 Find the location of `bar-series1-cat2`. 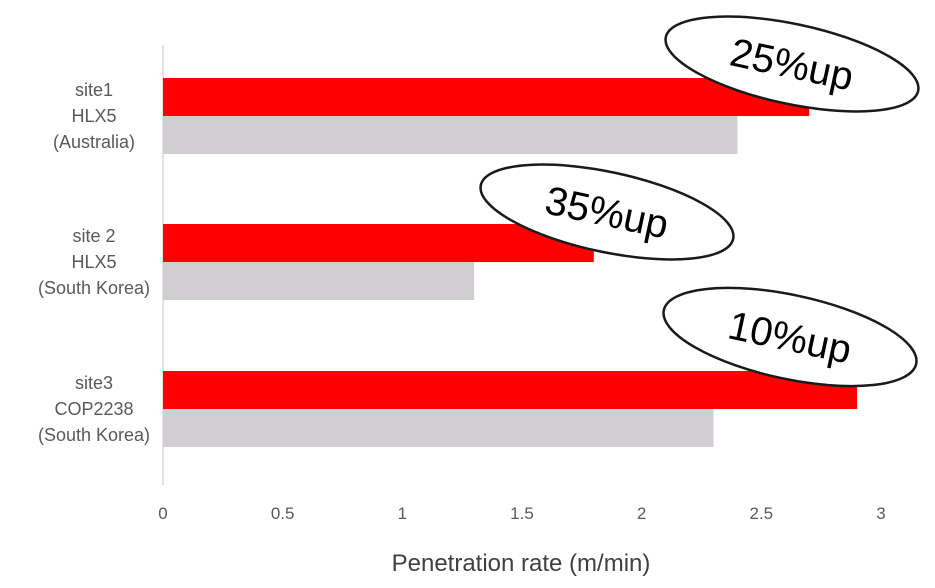

bar-series1-cat2 is located at coordinates (378, 243).